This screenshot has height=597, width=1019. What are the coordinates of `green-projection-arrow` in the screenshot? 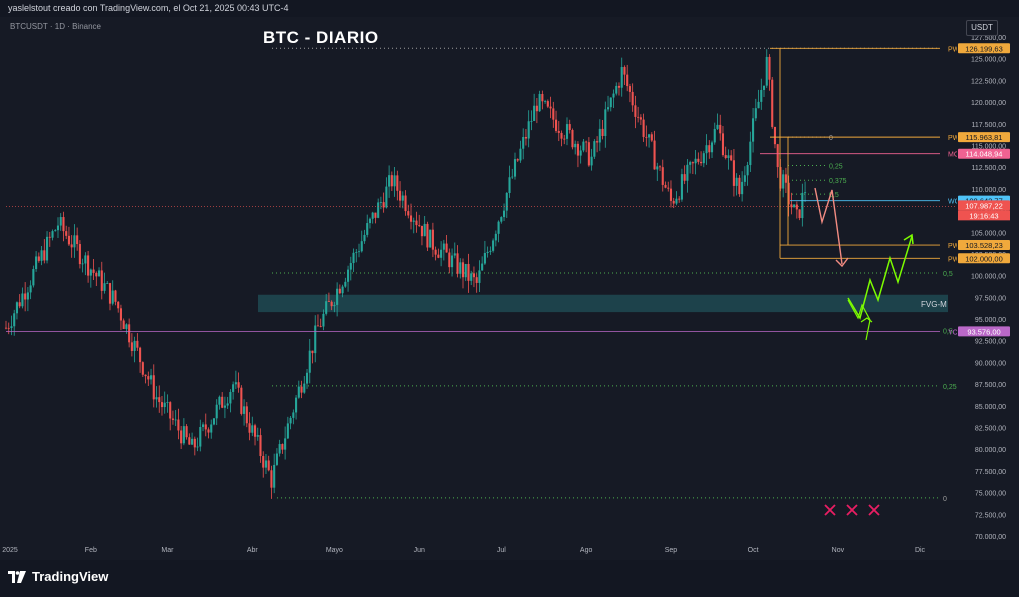 It's located at (880, 277).